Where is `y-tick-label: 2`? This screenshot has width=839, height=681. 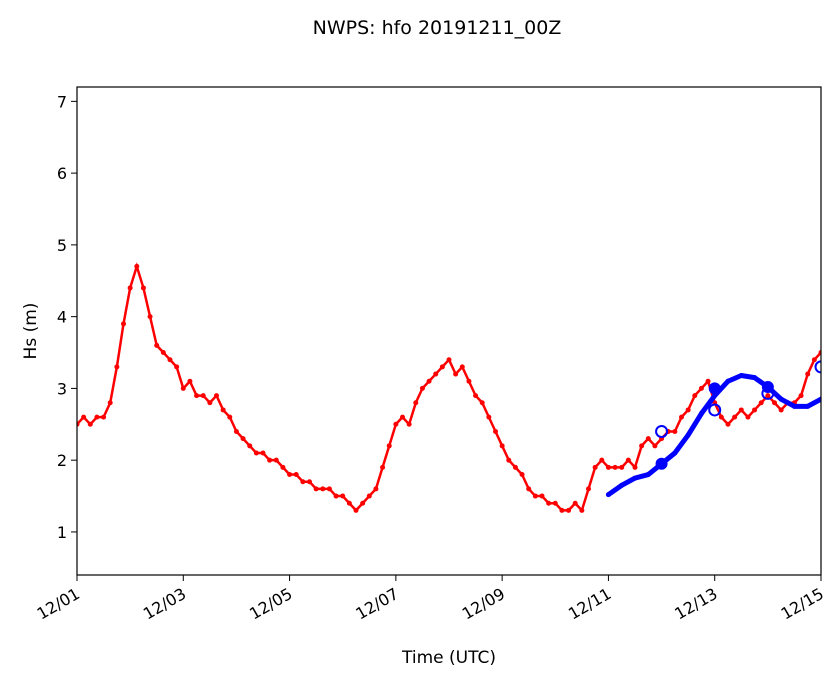 y-tick-label: 2 is located at coordinates (62, 460).